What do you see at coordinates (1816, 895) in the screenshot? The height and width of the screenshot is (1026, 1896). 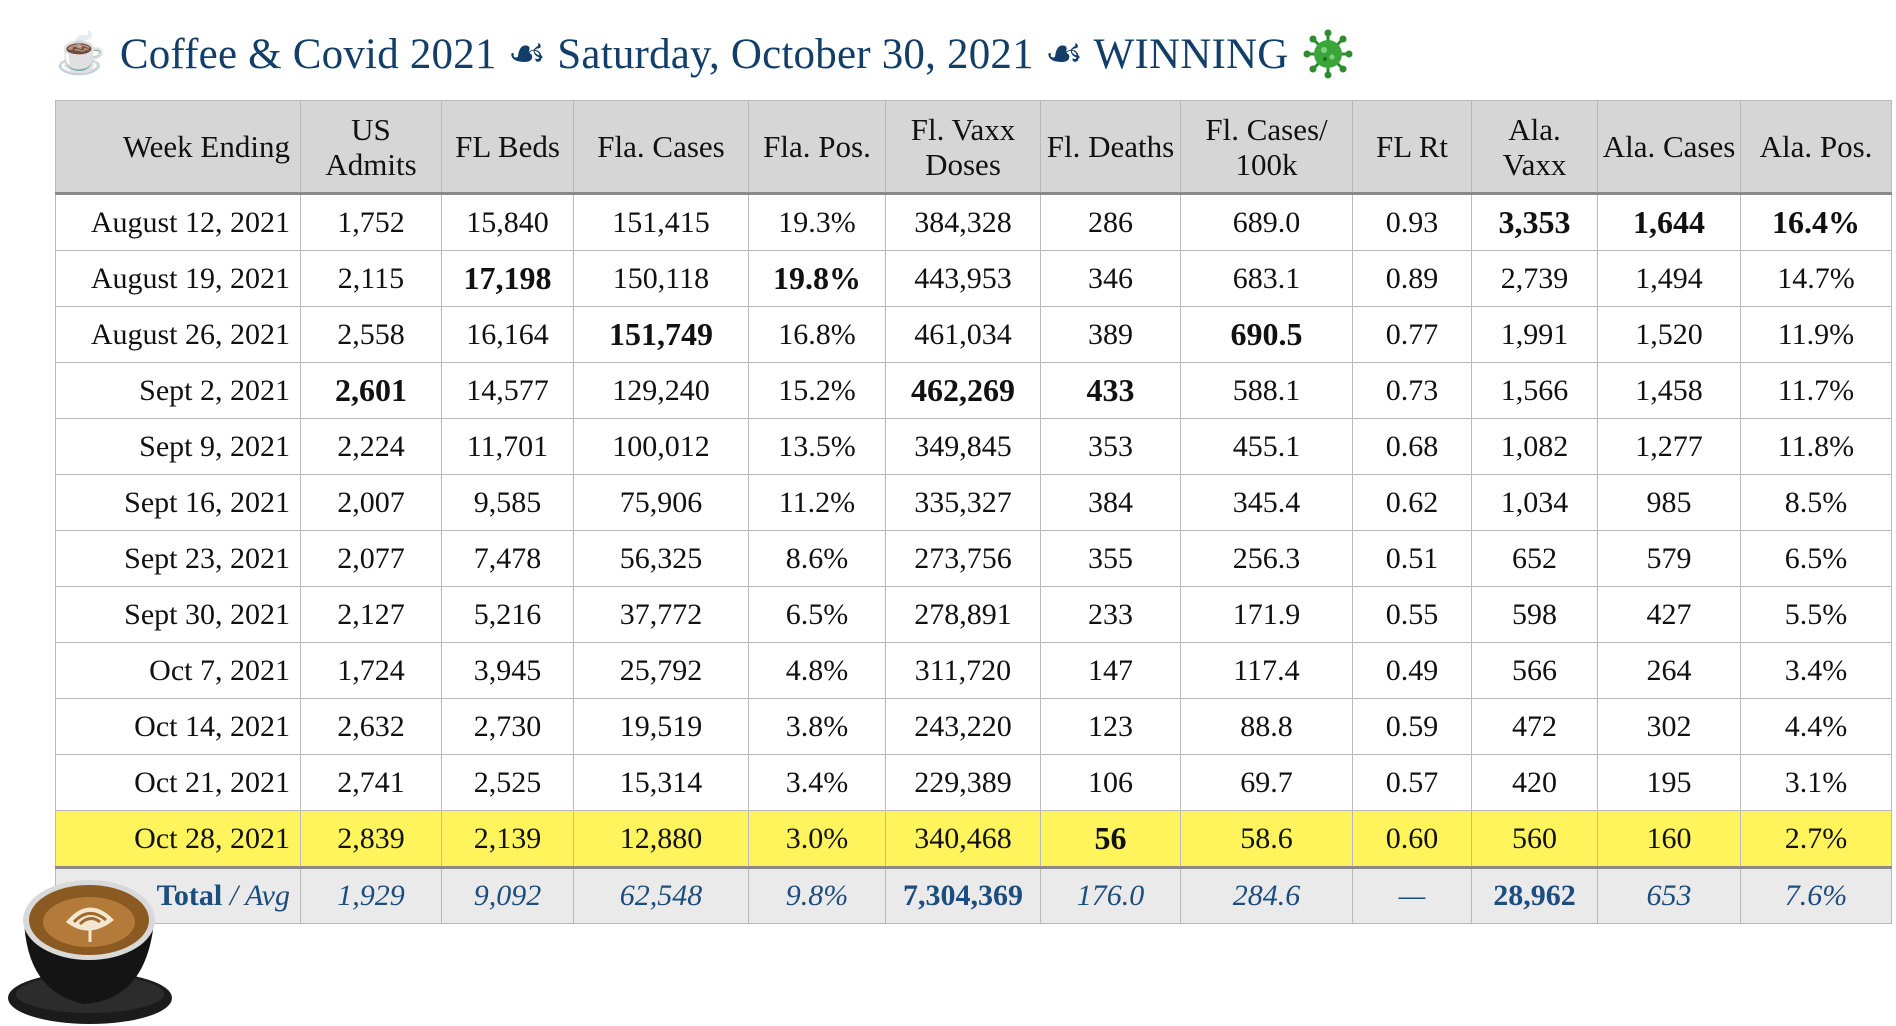 I see `totals-cell: 7.6%` at bounding box center [1816, 895].